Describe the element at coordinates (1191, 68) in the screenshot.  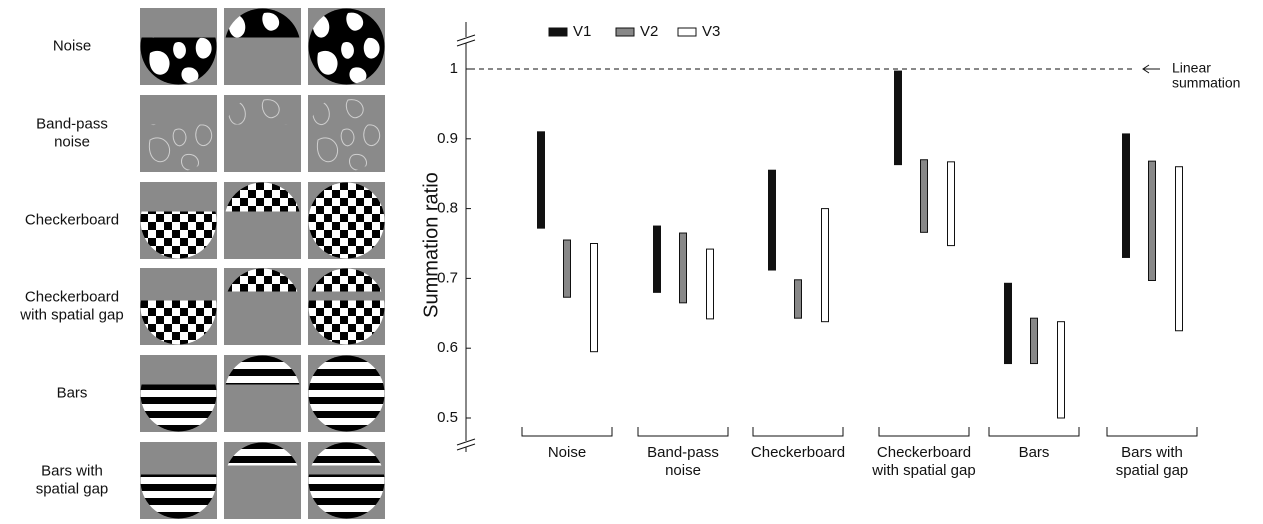
I see `annotation-text: Linear` at that location.